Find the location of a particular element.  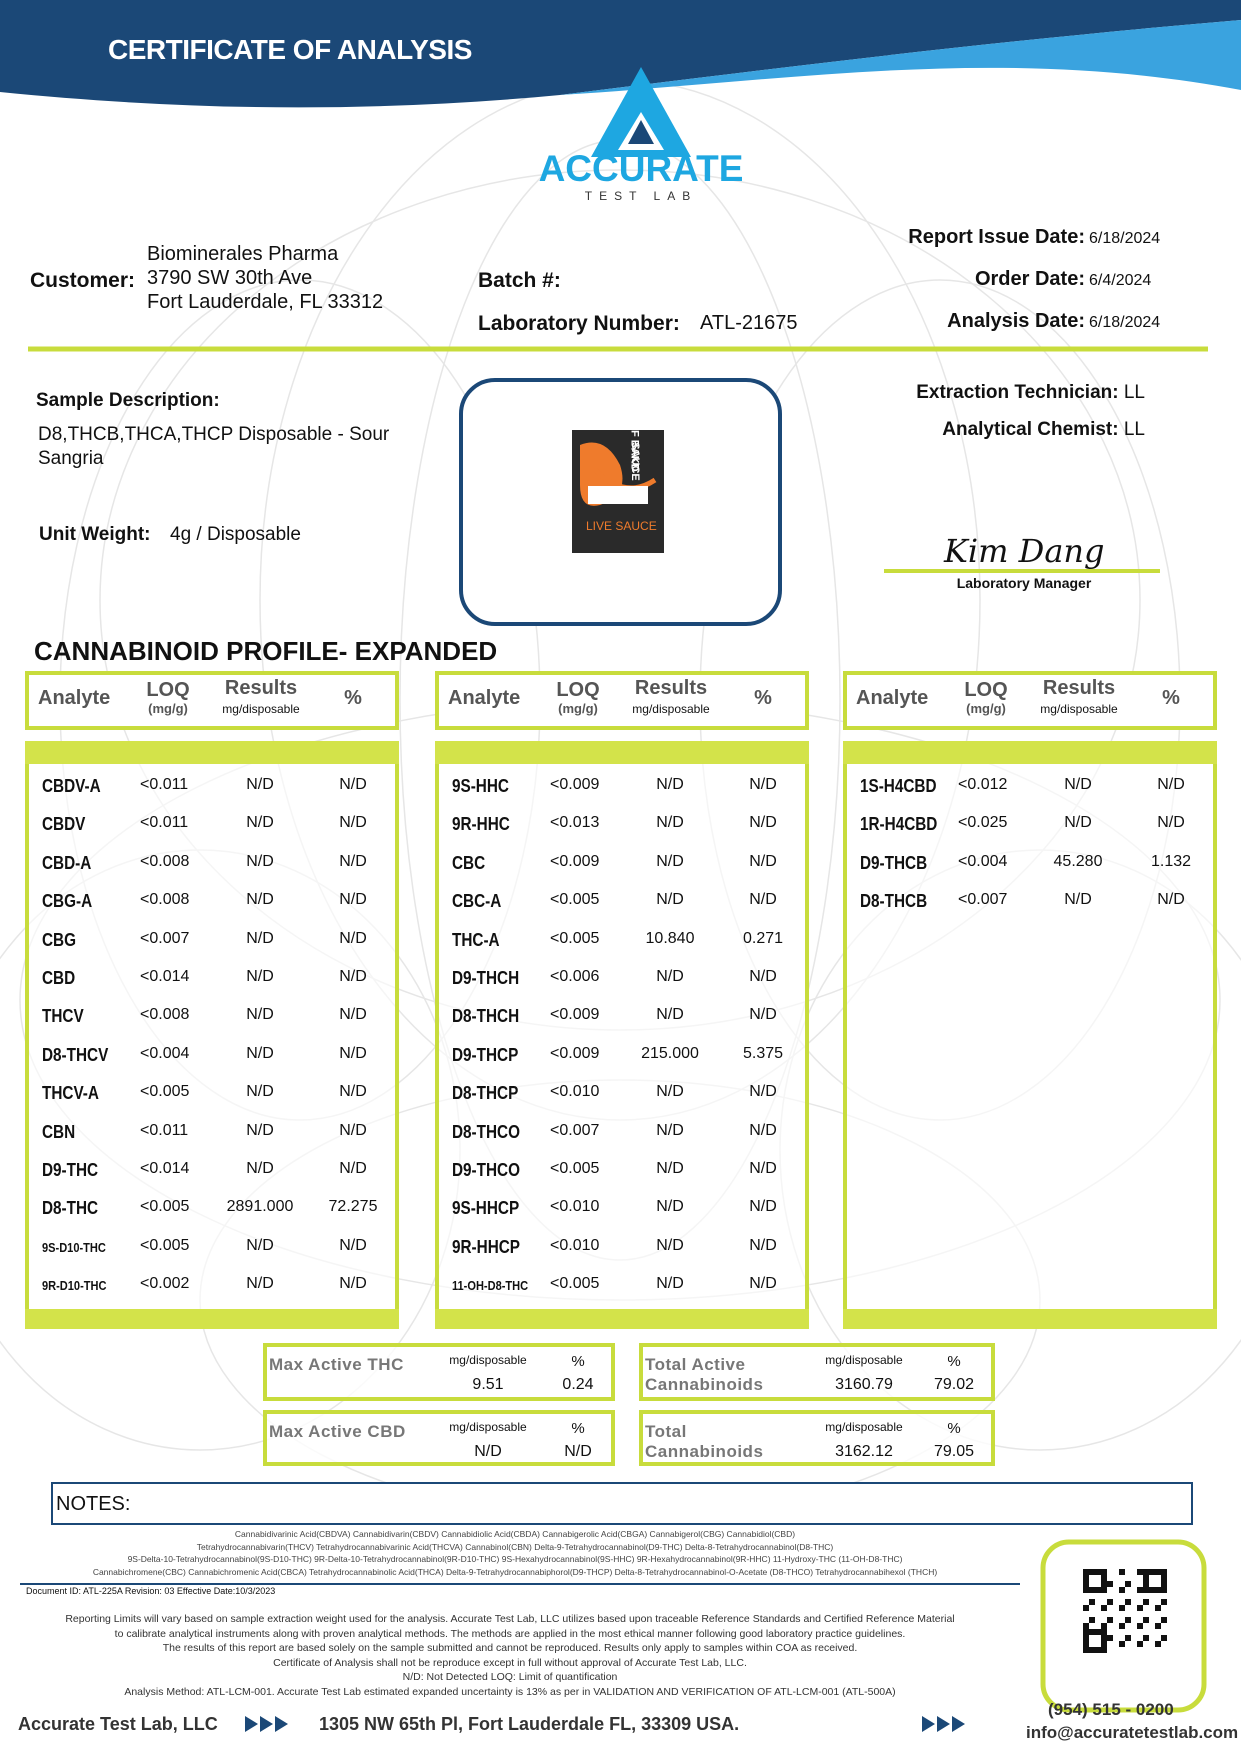

analytical-chemist-label: Analytical Chemist: is located at coordinates (1030, 429).